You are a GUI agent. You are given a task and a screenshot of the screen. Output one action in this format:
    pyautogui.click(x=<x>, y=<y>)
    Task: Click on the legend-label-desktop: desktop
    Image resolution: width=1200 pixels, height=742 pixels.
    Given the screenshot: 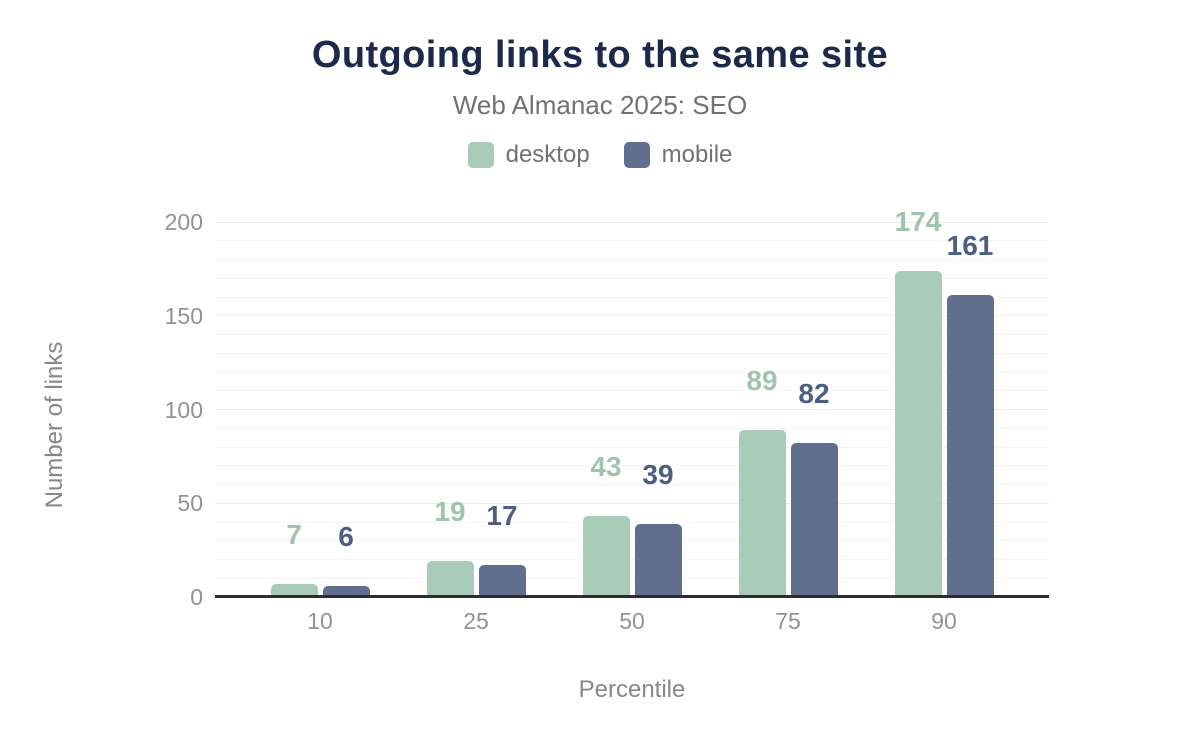 What is the action you would take?
    pyautogui.click(x=547, y=154)
    